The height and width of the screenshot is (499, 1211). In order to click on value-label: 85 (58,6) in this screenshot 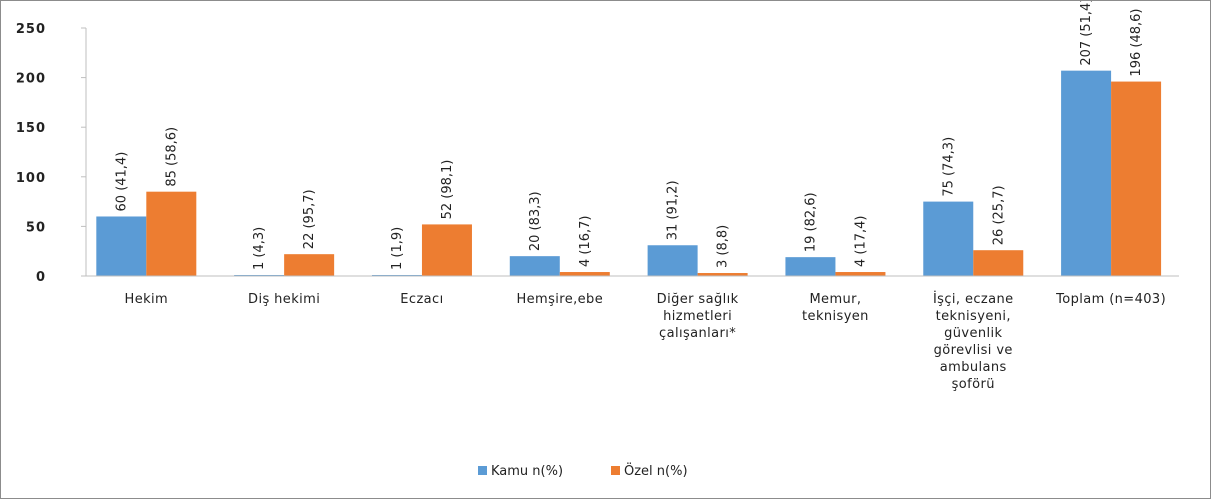, I will do `click(171, 157)`.